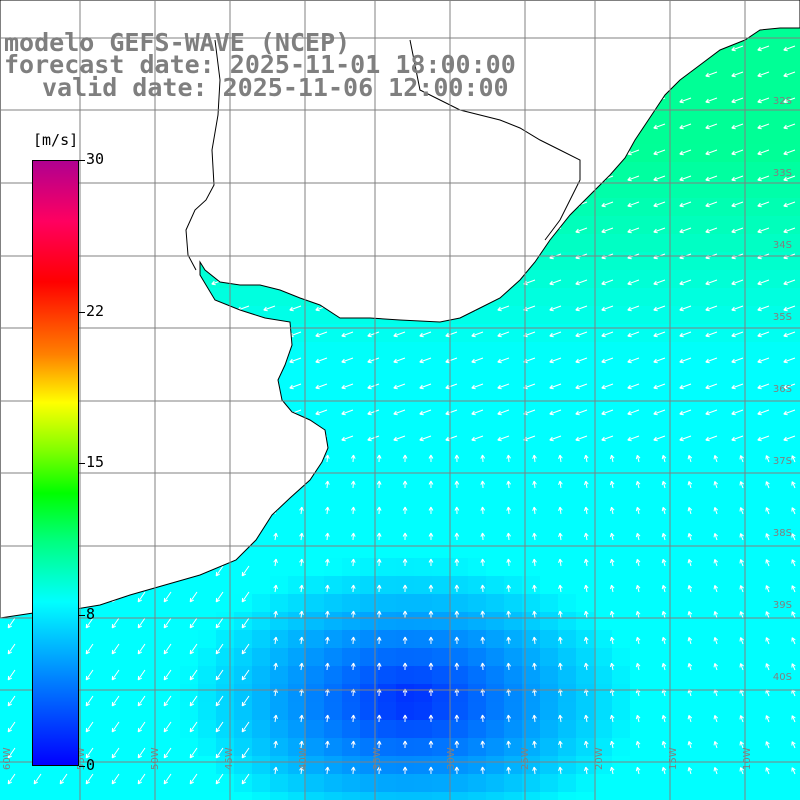  What do you see at coordinates (82, 615) in the screenshot?
I see `colorbar-tick-mark` at bounding box center [82, 615].